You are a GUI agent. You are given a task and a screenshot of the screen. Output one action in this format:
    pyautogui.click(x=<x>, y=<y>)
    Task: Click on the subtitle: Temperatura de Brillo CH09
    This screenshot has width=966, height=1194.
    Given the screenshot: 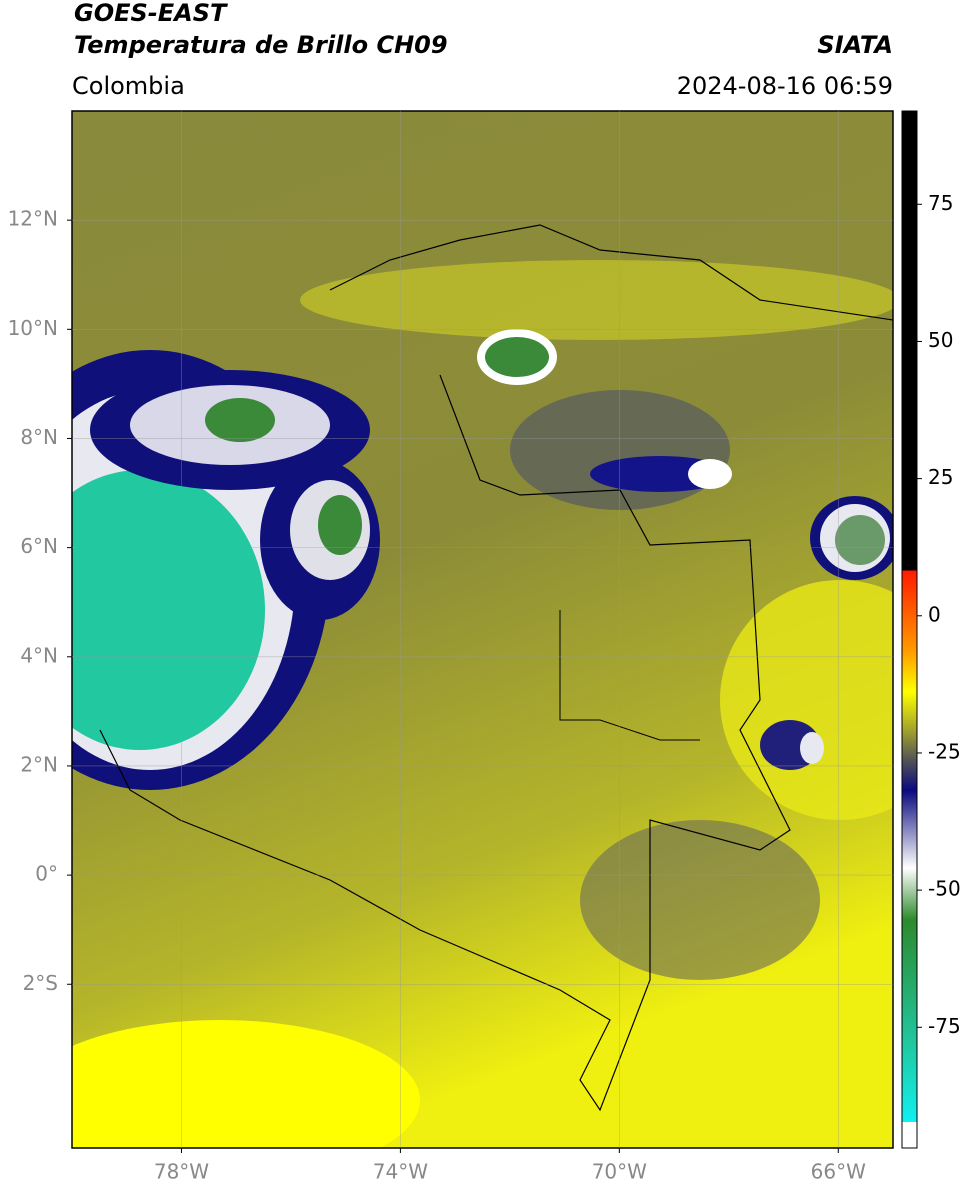 What is the action you would take?
    pyautogui.click(x=261, y=45)
    